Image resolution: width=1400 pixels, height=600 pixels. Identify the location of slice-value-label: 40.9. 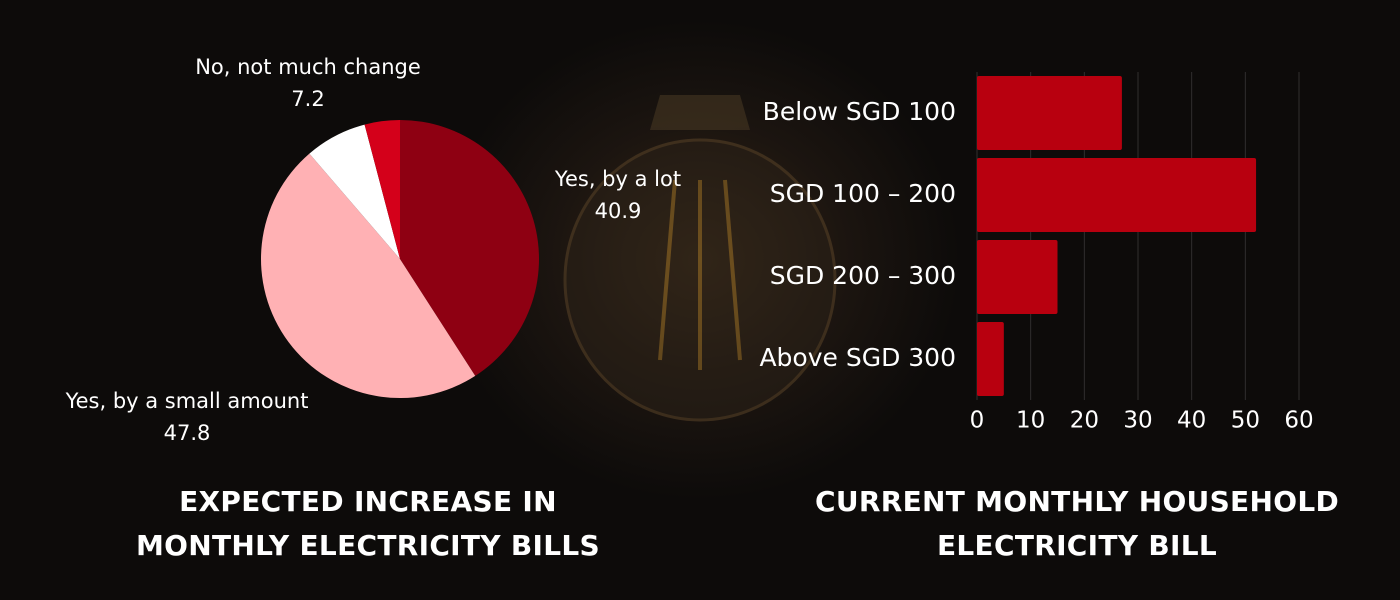
(618, 211).